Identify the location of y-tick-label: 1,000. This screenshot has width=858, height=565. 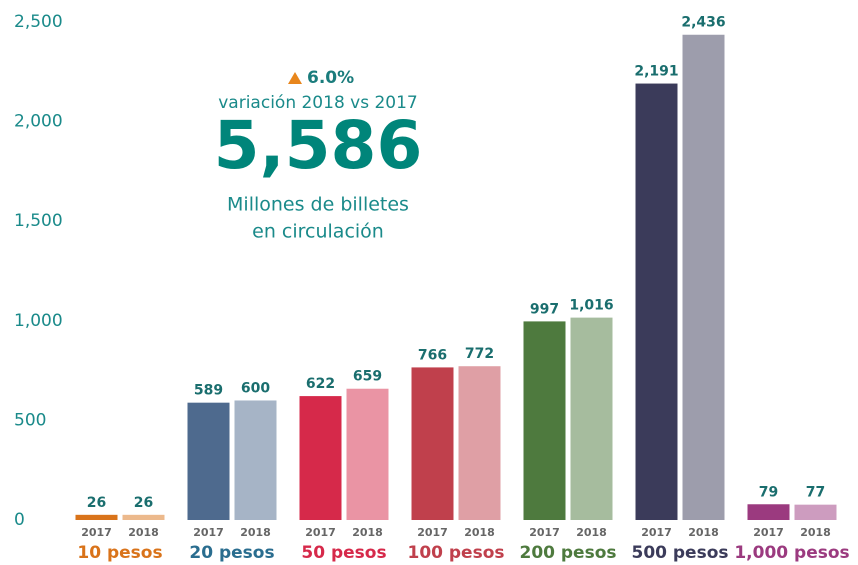
(38, 321).